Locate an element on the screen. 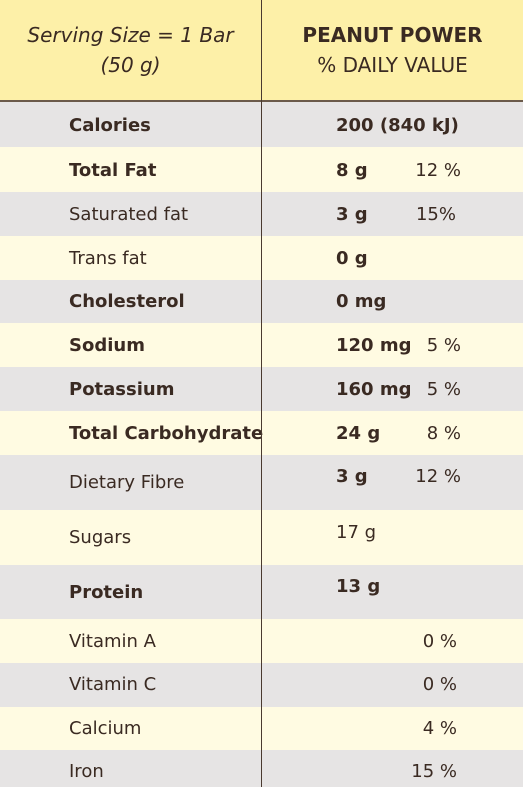  nutrient-amount: 17 g is located at coordinates (356, 532).